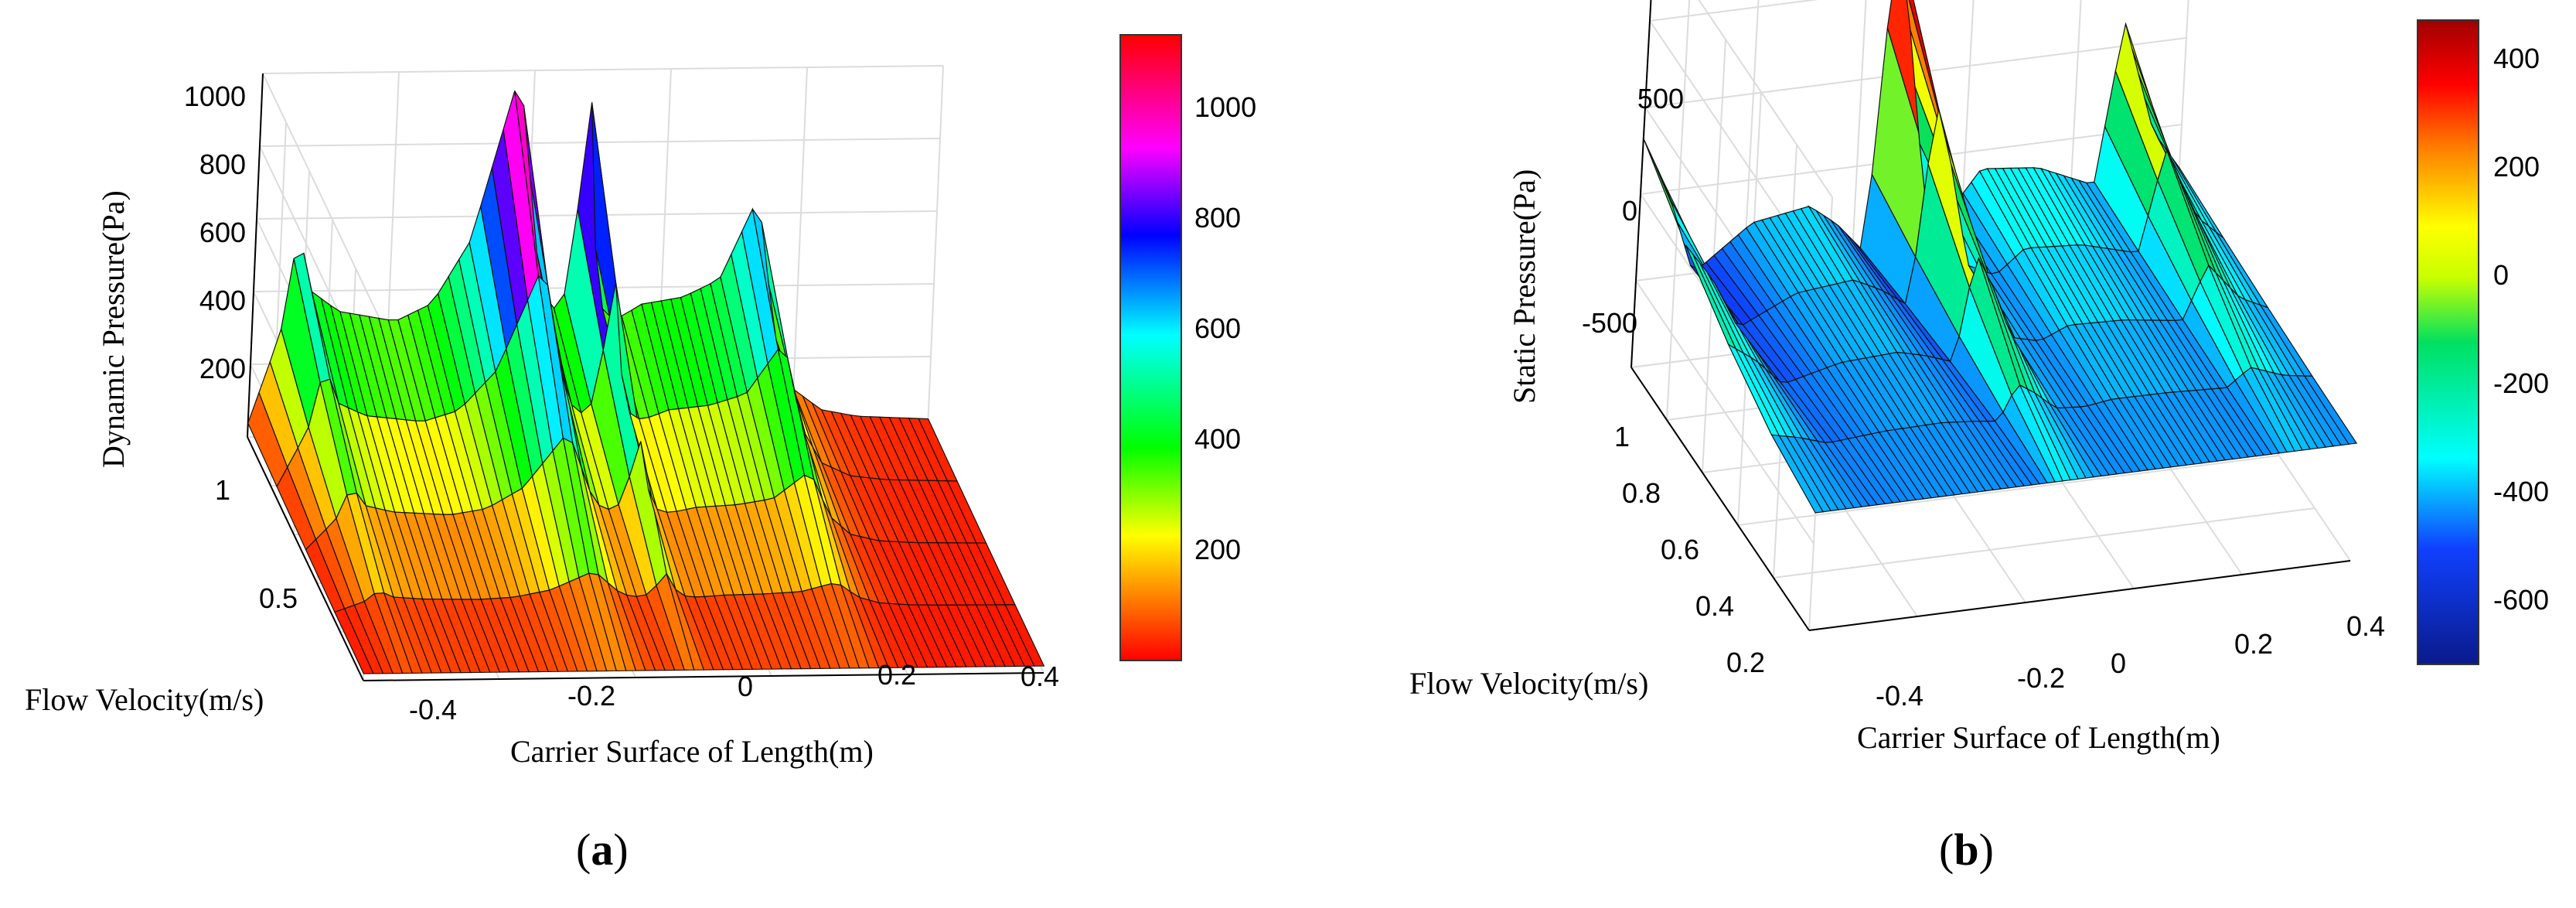 This screenshot has height=908, width=2576. Describe the element at coordinates (433, 709) in the screenshot. I see `a-x-tick--0.4: -0.4` at that location.